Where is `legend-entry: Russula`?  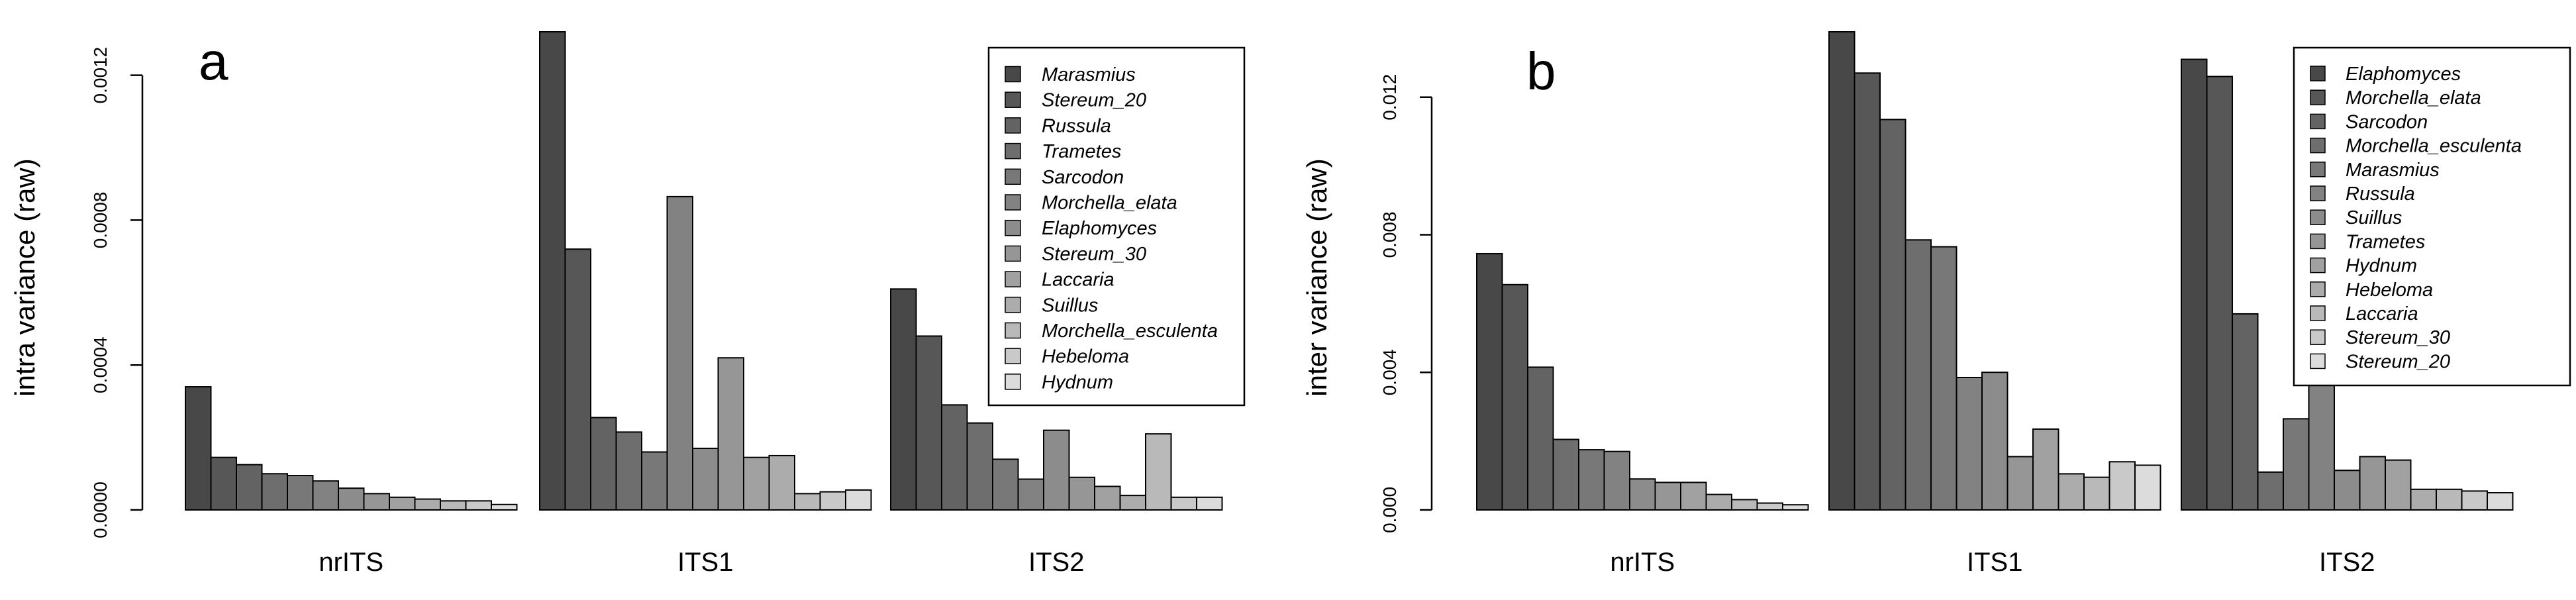 legend-entry: Russula is located at coordinates (1076, 125).